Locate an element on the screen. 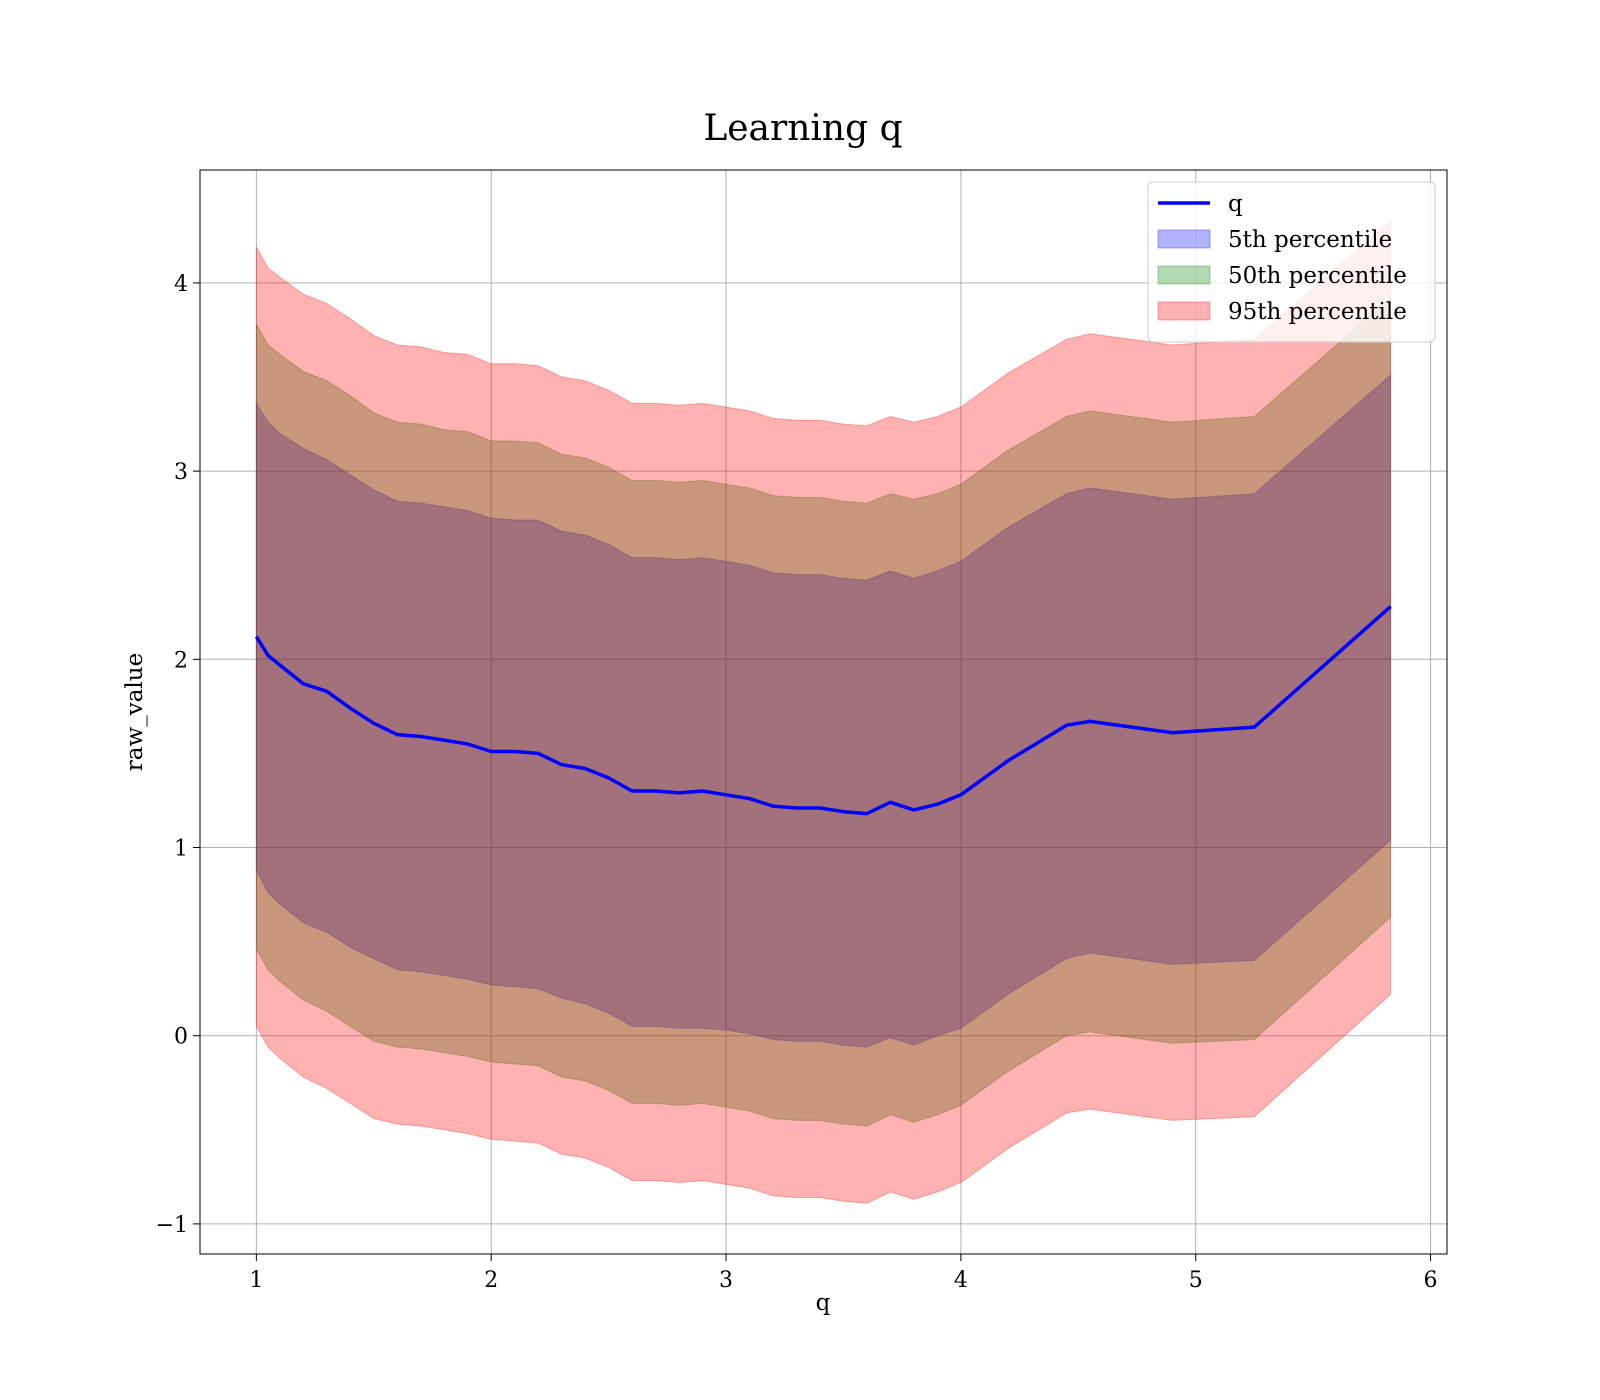 This screenshot has height=1400, width=1600. legend-swatch-50th-percentile is located at coordinates (1184, 275).